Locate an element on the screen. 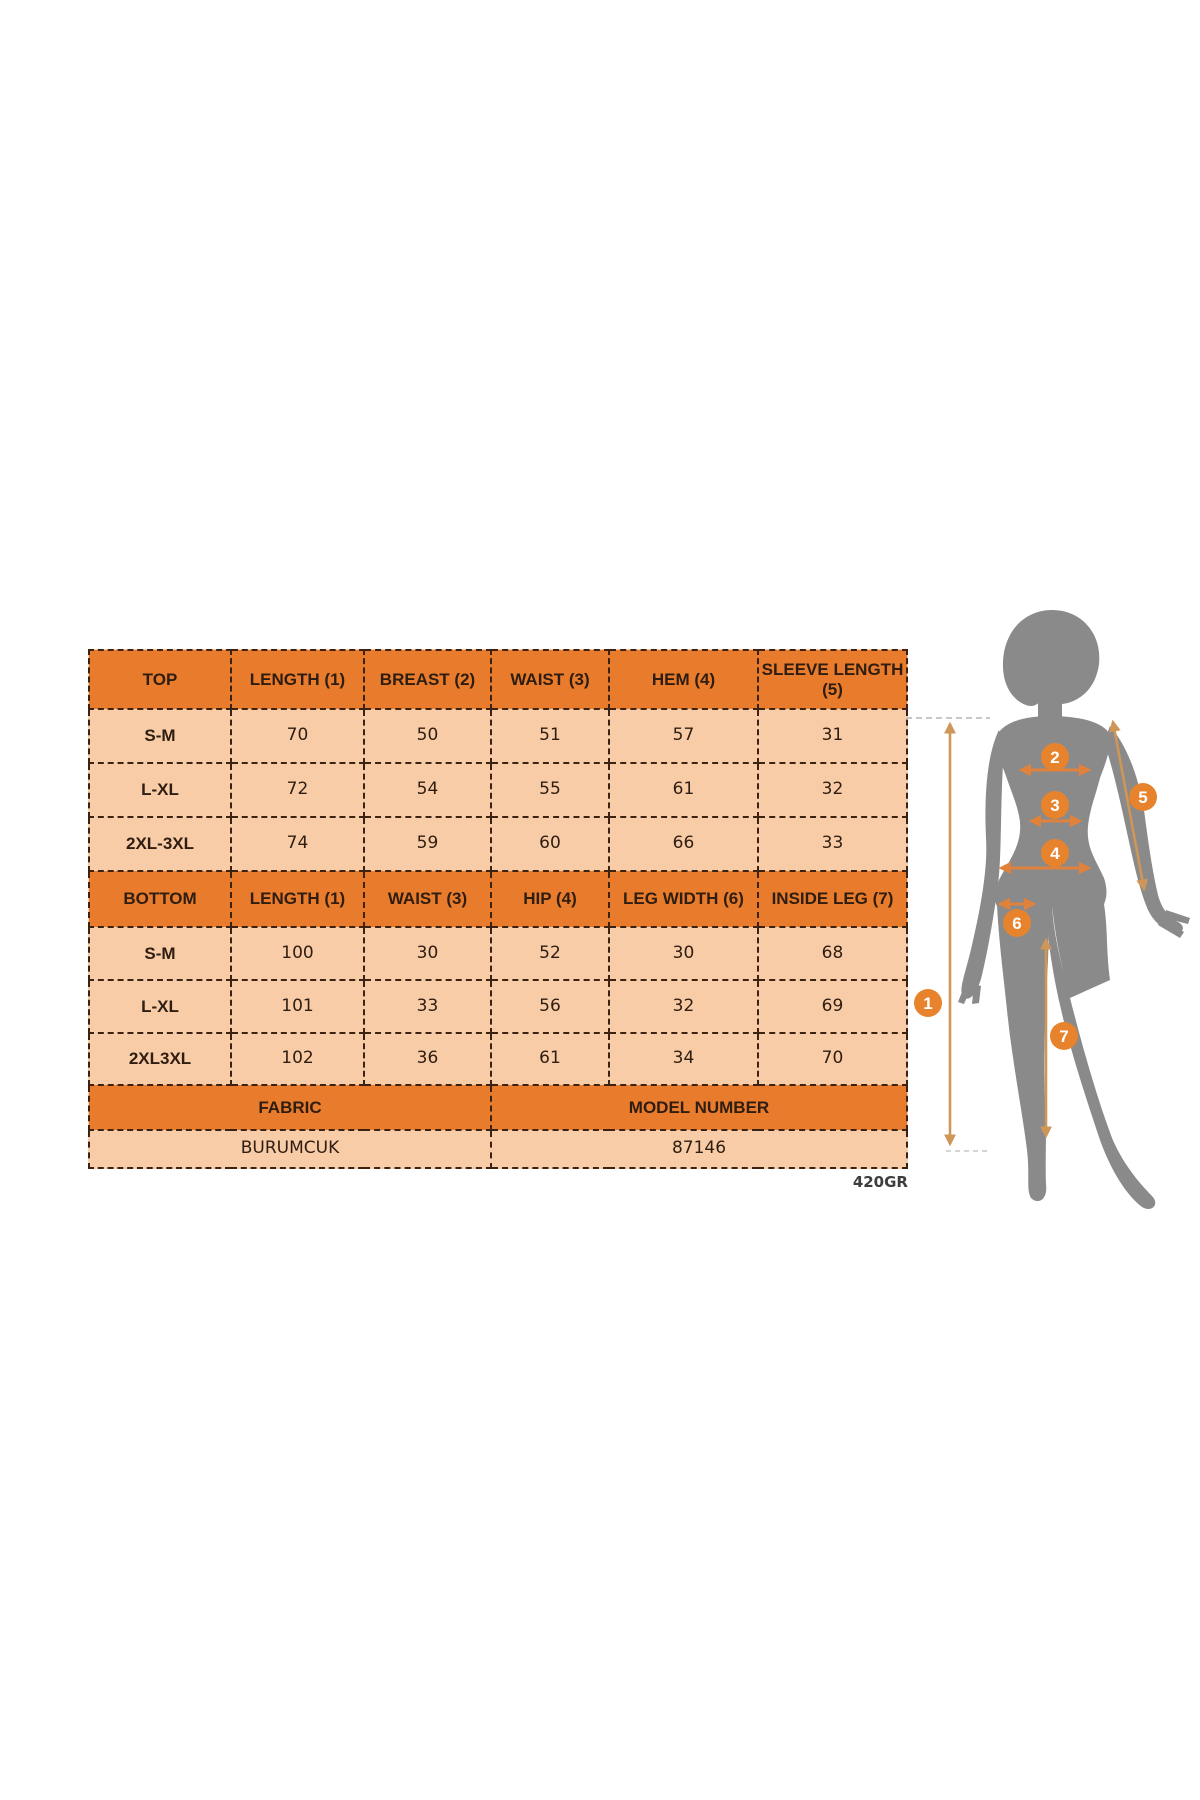 The height and width of the screenshot is (1800, 1200). silhouette-right-fingers is located at coordinates (1174, 924).